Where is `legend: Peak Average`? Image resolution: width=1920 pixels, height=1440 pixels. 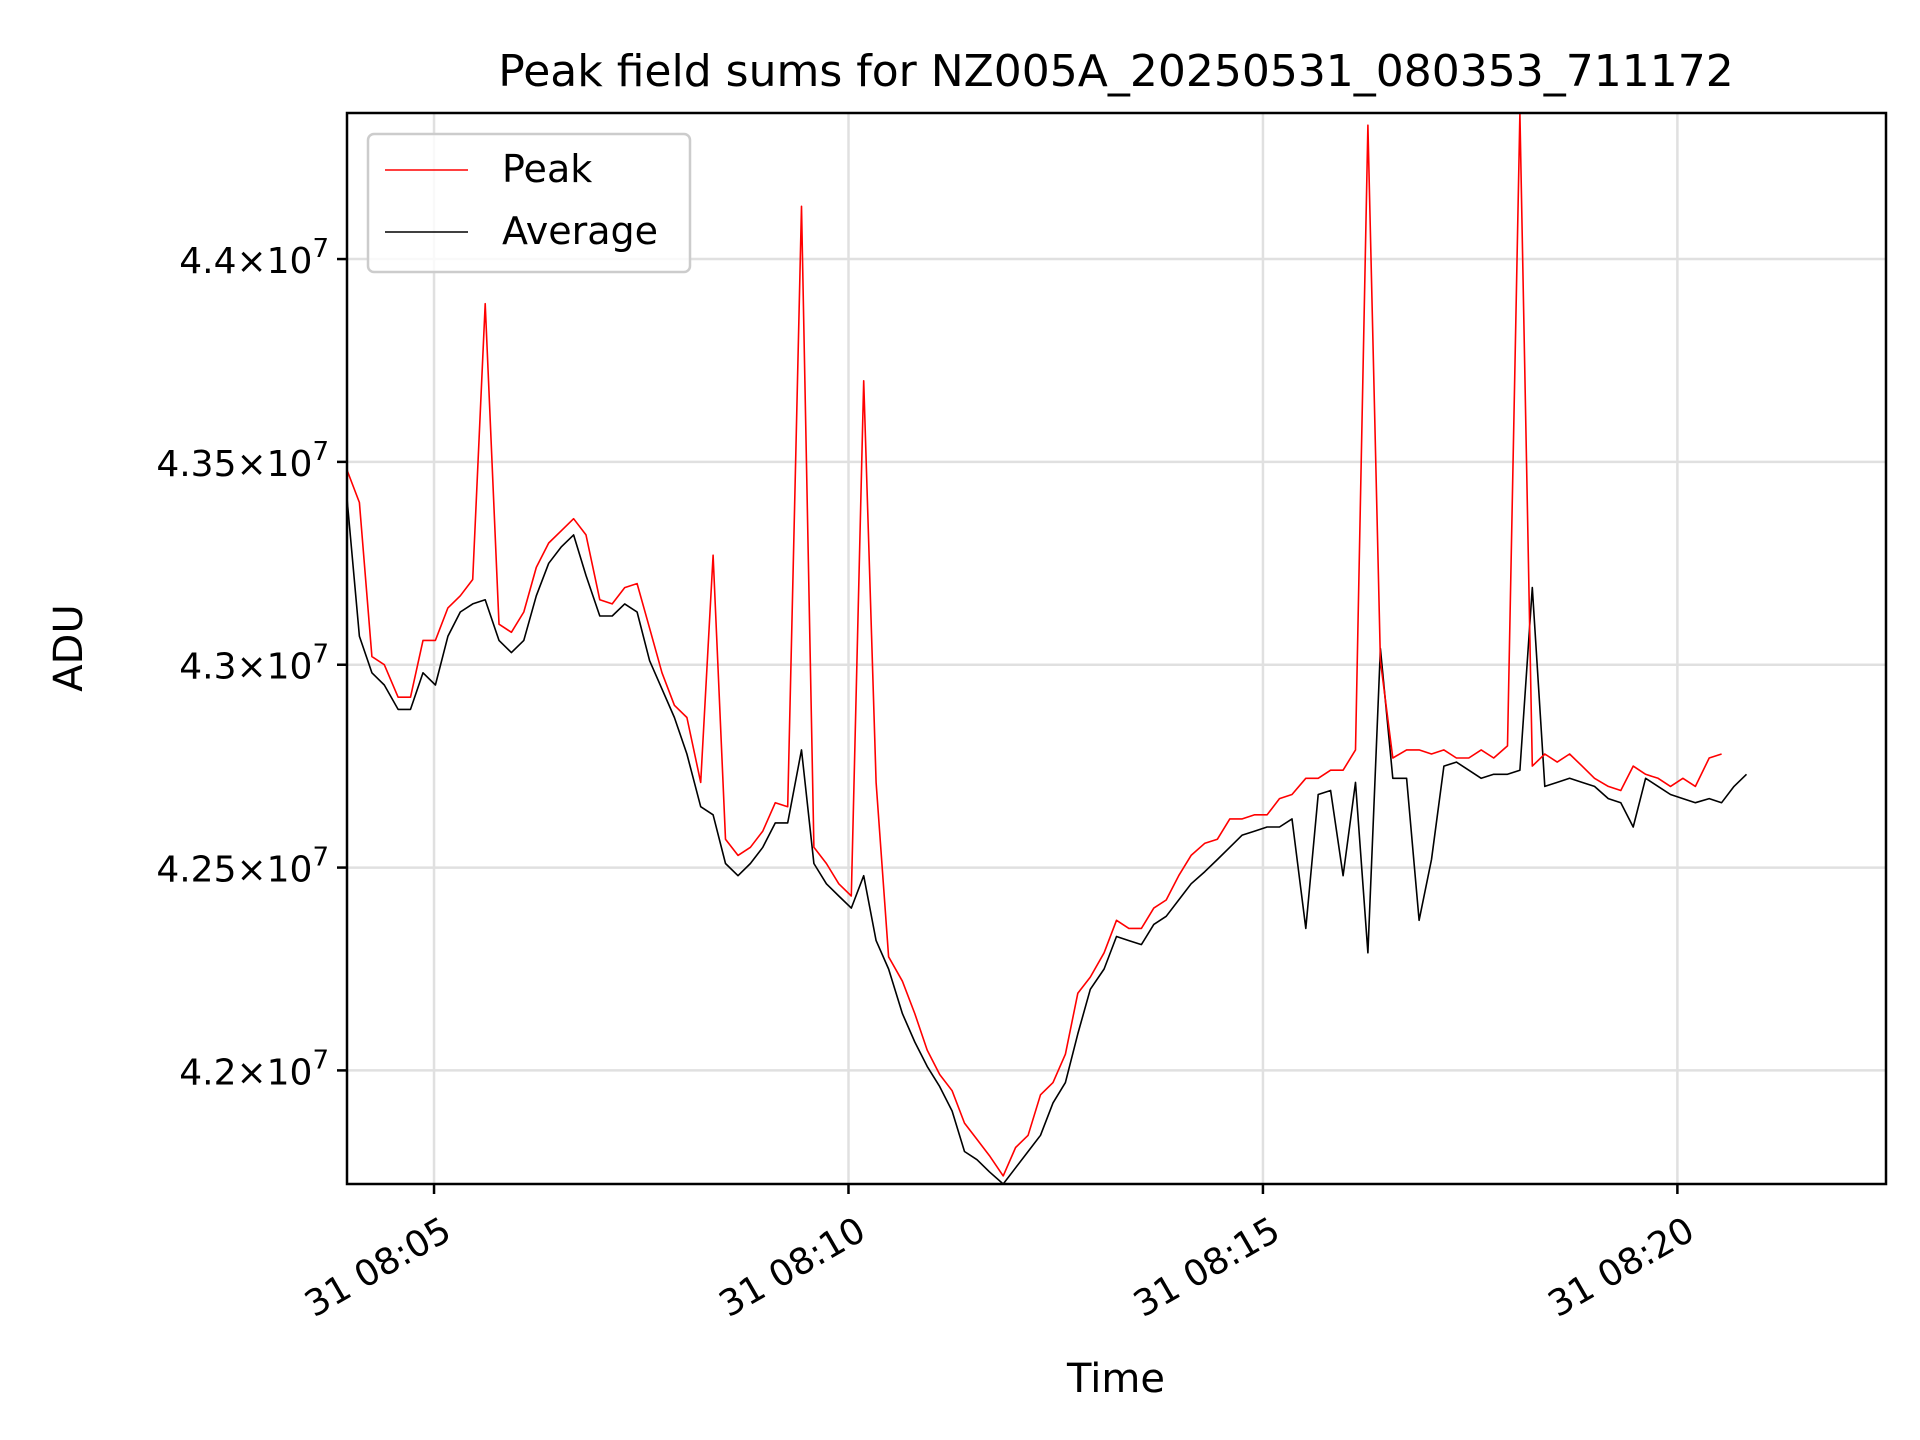 legend: Peak Average is located at coordinates (529, 203).